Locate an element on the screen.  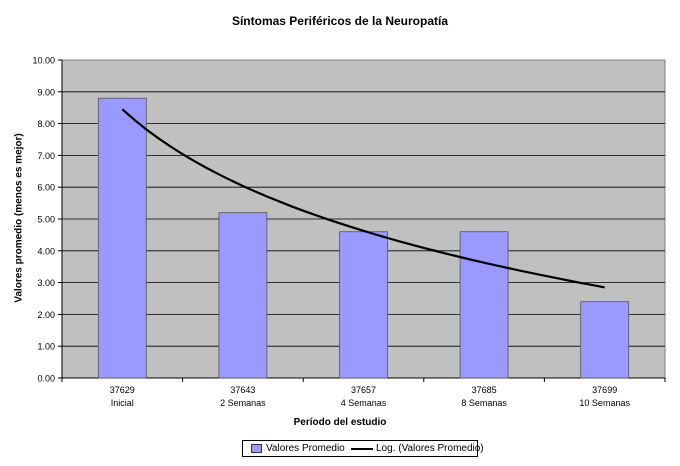
x-tick-code: 37685 is located at coordinates (484, 390).